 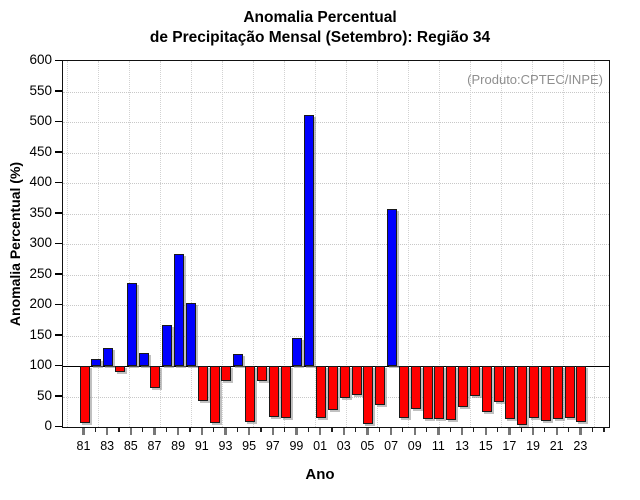 What do you see at coordinates (510, 393) in the screenshot?
I see `bar-2017` at bounding box center [510, 393].